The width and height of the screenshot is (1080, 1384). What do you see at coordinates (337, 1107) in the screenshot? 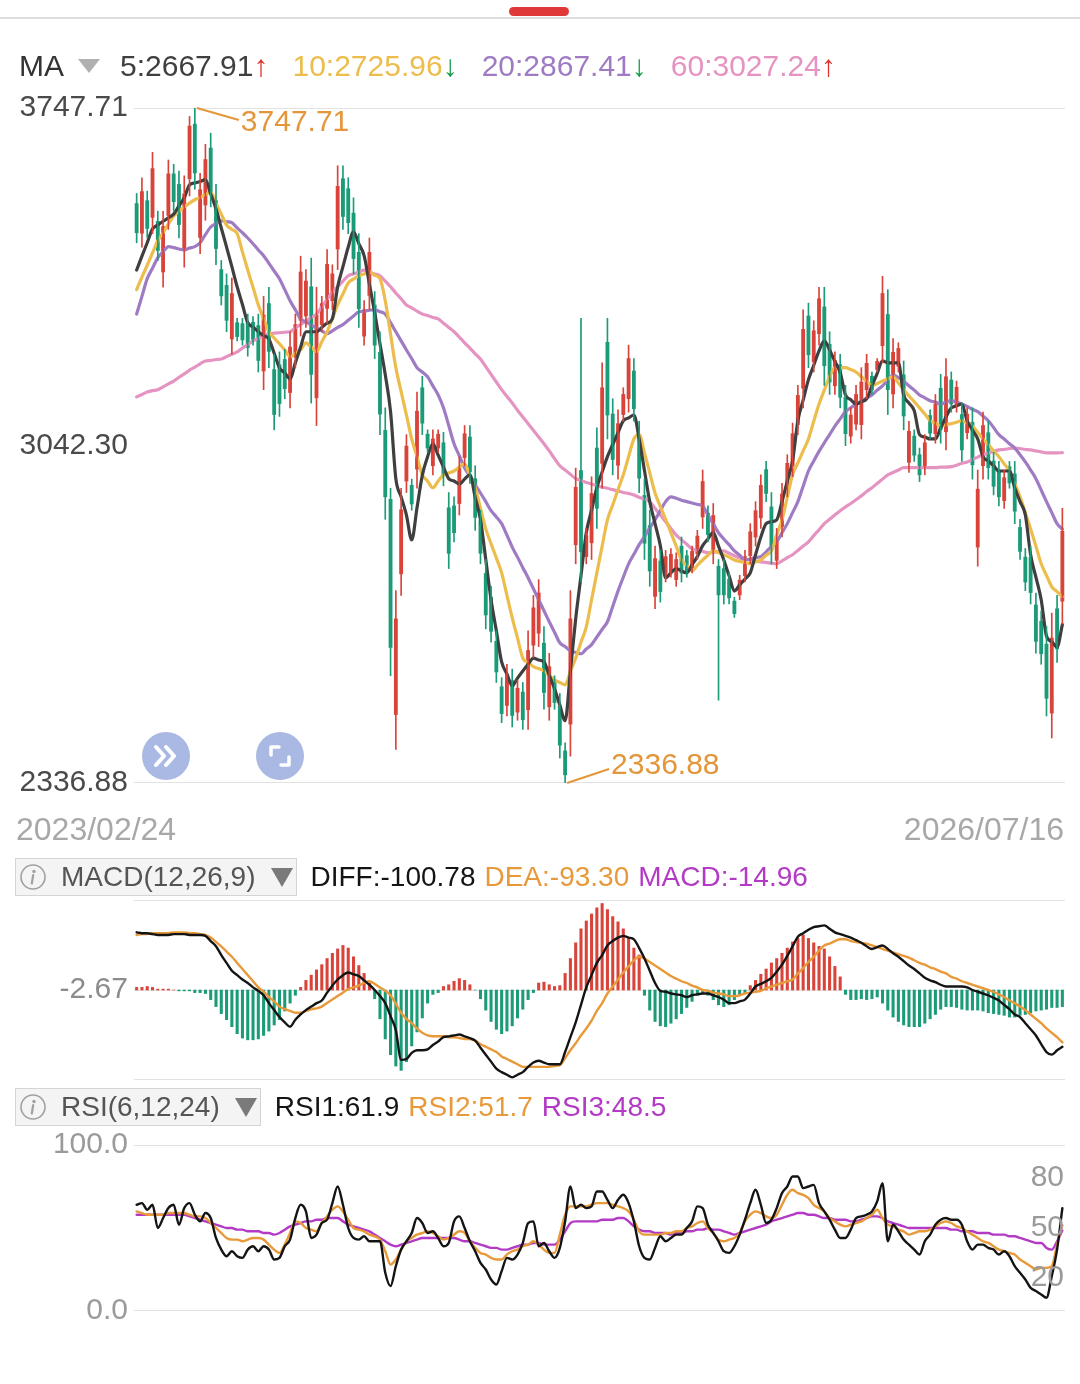
I see `text: RSI1:61.9` at bounding box center [337, 1107].